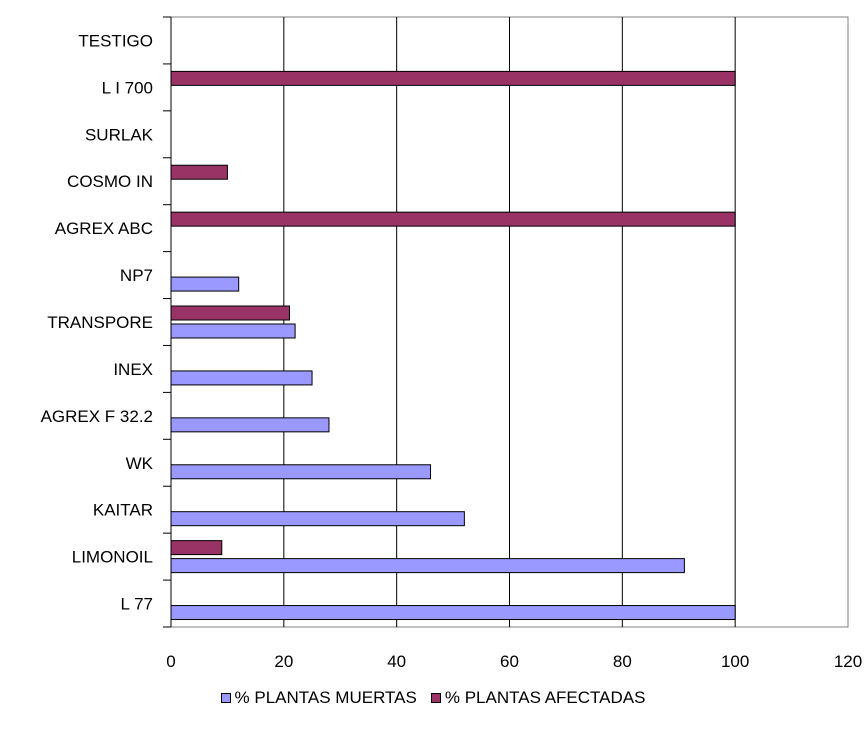 This screenshot has width=866, height=730. Describe the element at coordinates (133, 369) in the screenshot. I see `y-tick-label-5: INEX` at that location.